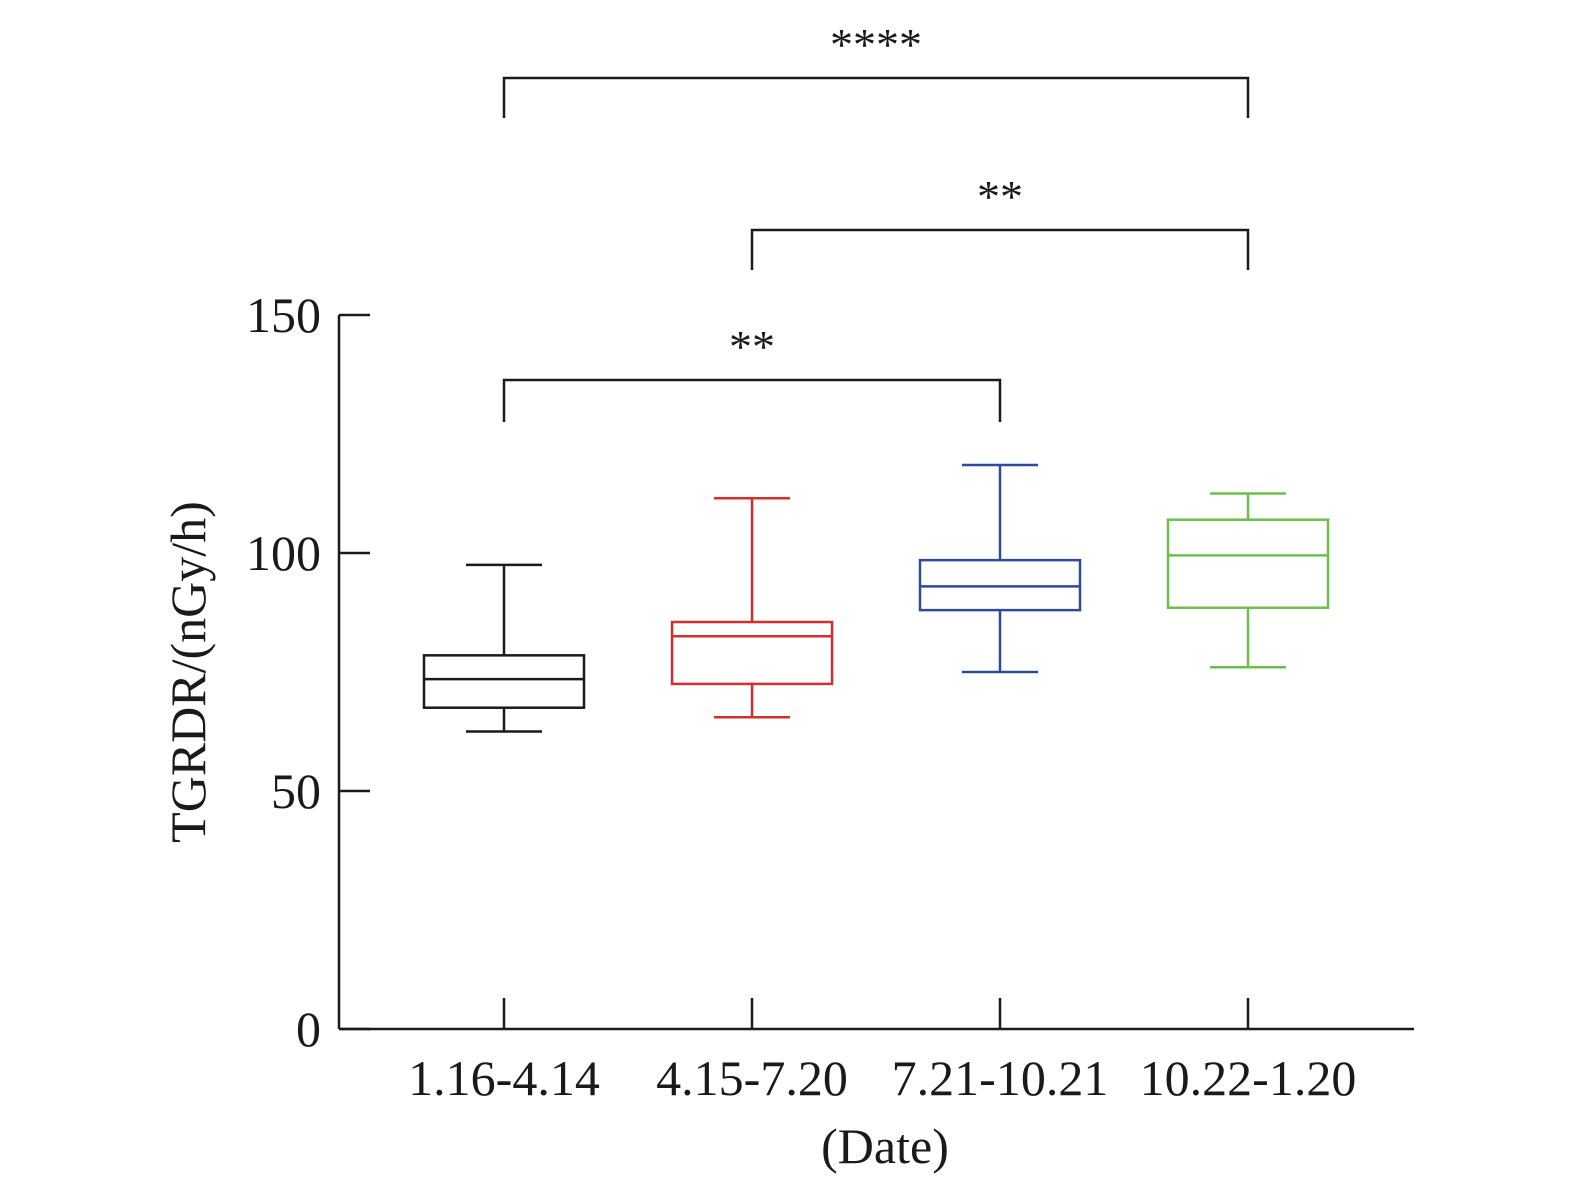 This screenshot has height=1183, width=1575. I want to click on y-tick-label: 0, so click(308, 1029).